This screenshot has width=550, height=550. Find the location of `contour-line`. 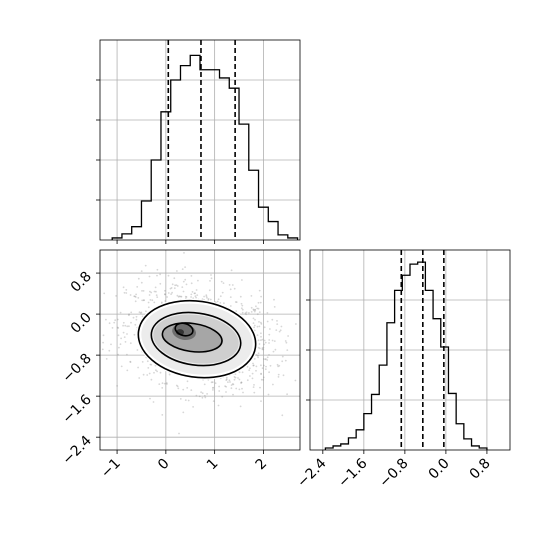

contour-line is located at coordinates (184, 329).